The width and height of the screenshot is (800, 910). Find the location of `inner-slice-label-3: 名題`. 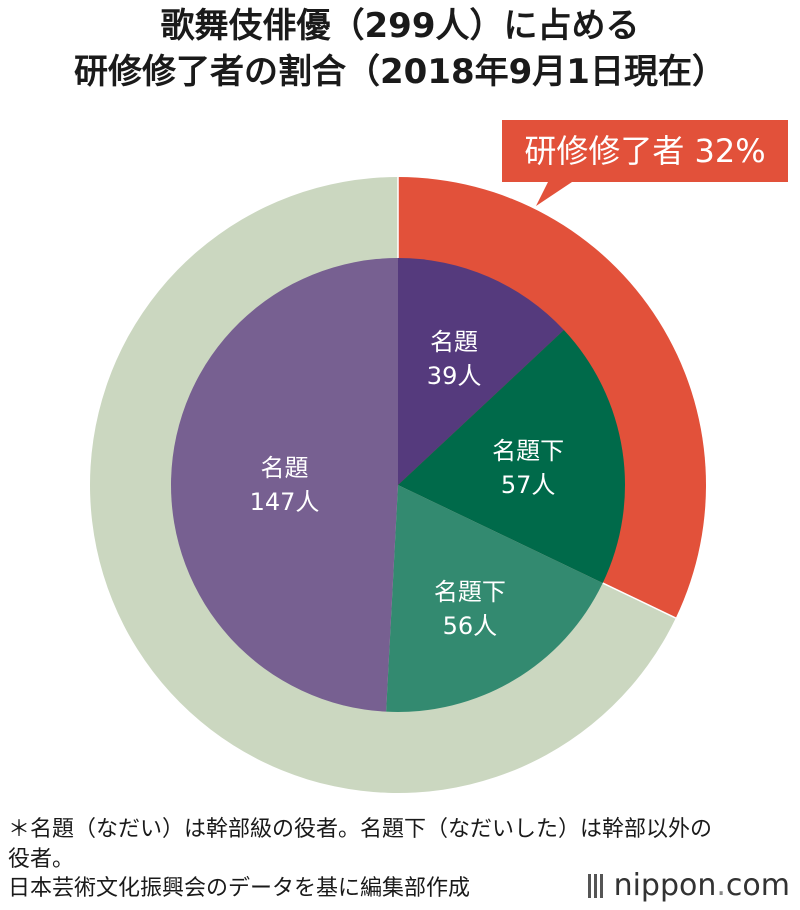

inner-slice-label-3: 名題 is located at coordinates (285, 468).